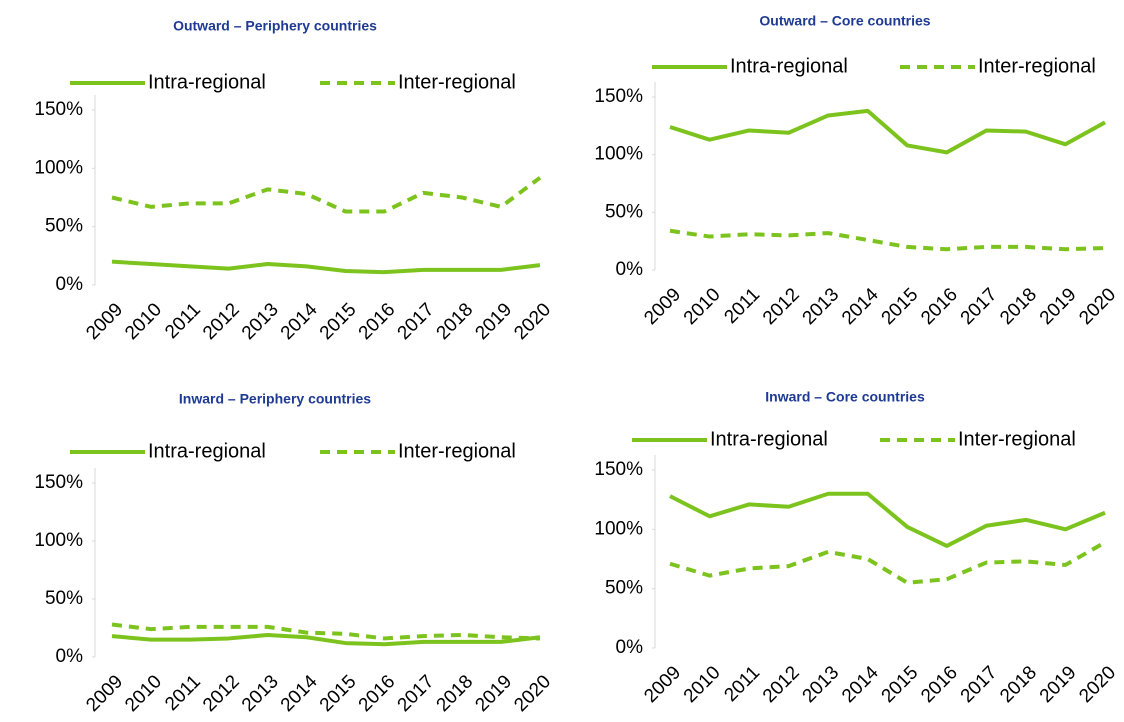 This screenshot has width=1124, height=722. I want to click on chart-title: Inward – Periphery countries, so click(275, 399).